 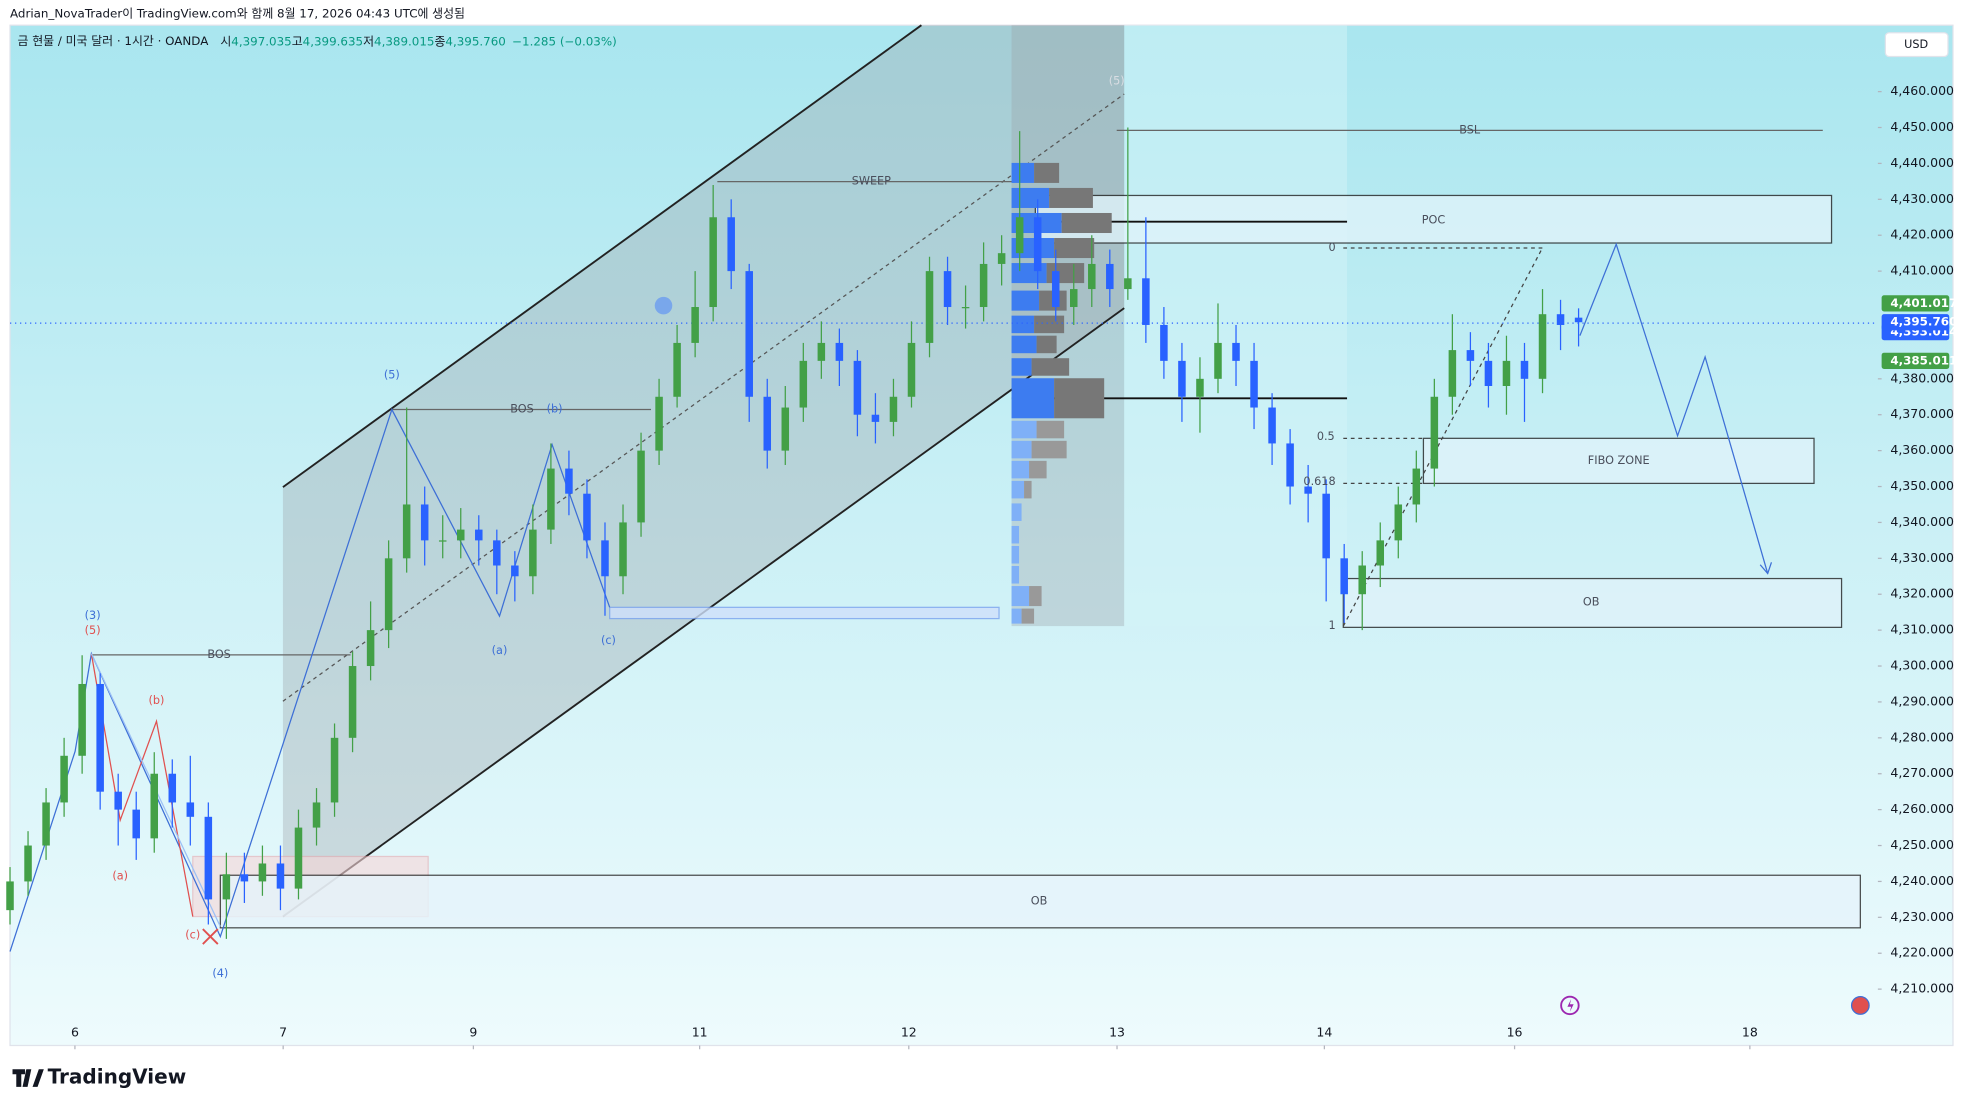 I want to click on y-tick-label: 4,250.000, so click(x=1922, y=844).